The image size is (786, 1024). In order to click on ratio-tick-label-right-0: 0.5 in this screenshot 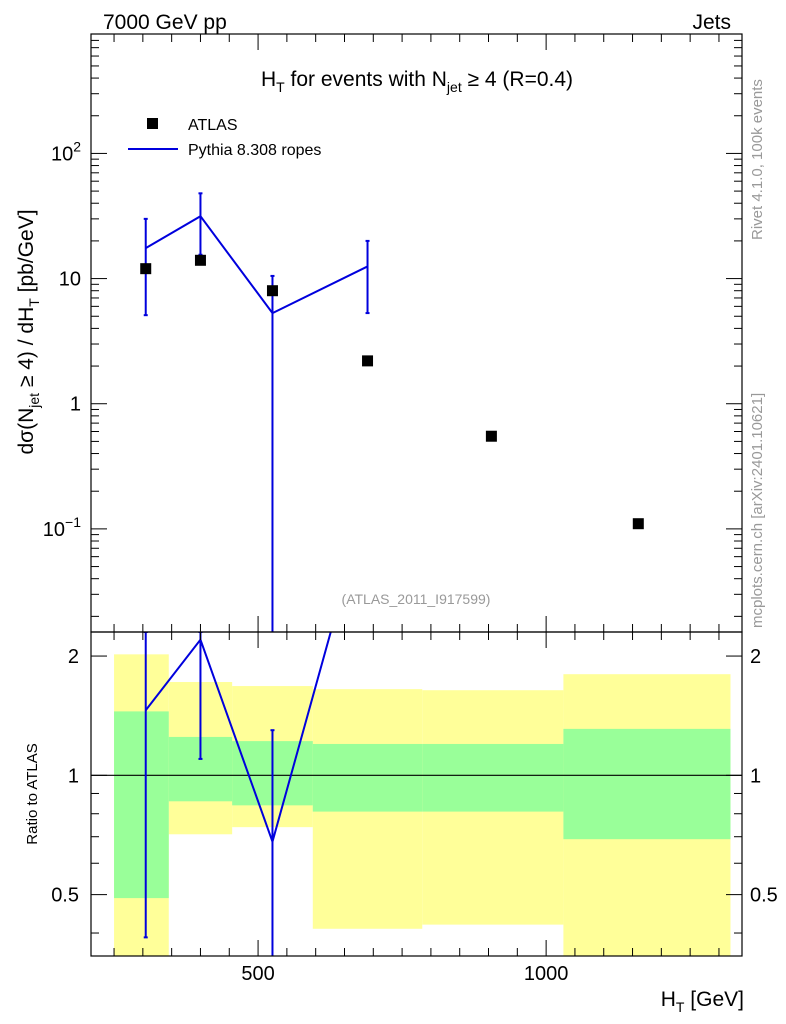, I will do `click(764, 896)`.